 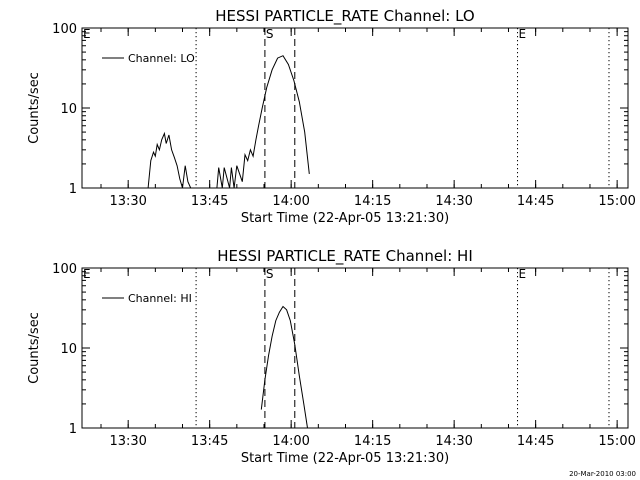 What do you see at coordinates (345, 256) in the screenshot?
I see `chart-title: HESSI PARTICLE_RATE Channel: HI` at bounding box center [345, 256].